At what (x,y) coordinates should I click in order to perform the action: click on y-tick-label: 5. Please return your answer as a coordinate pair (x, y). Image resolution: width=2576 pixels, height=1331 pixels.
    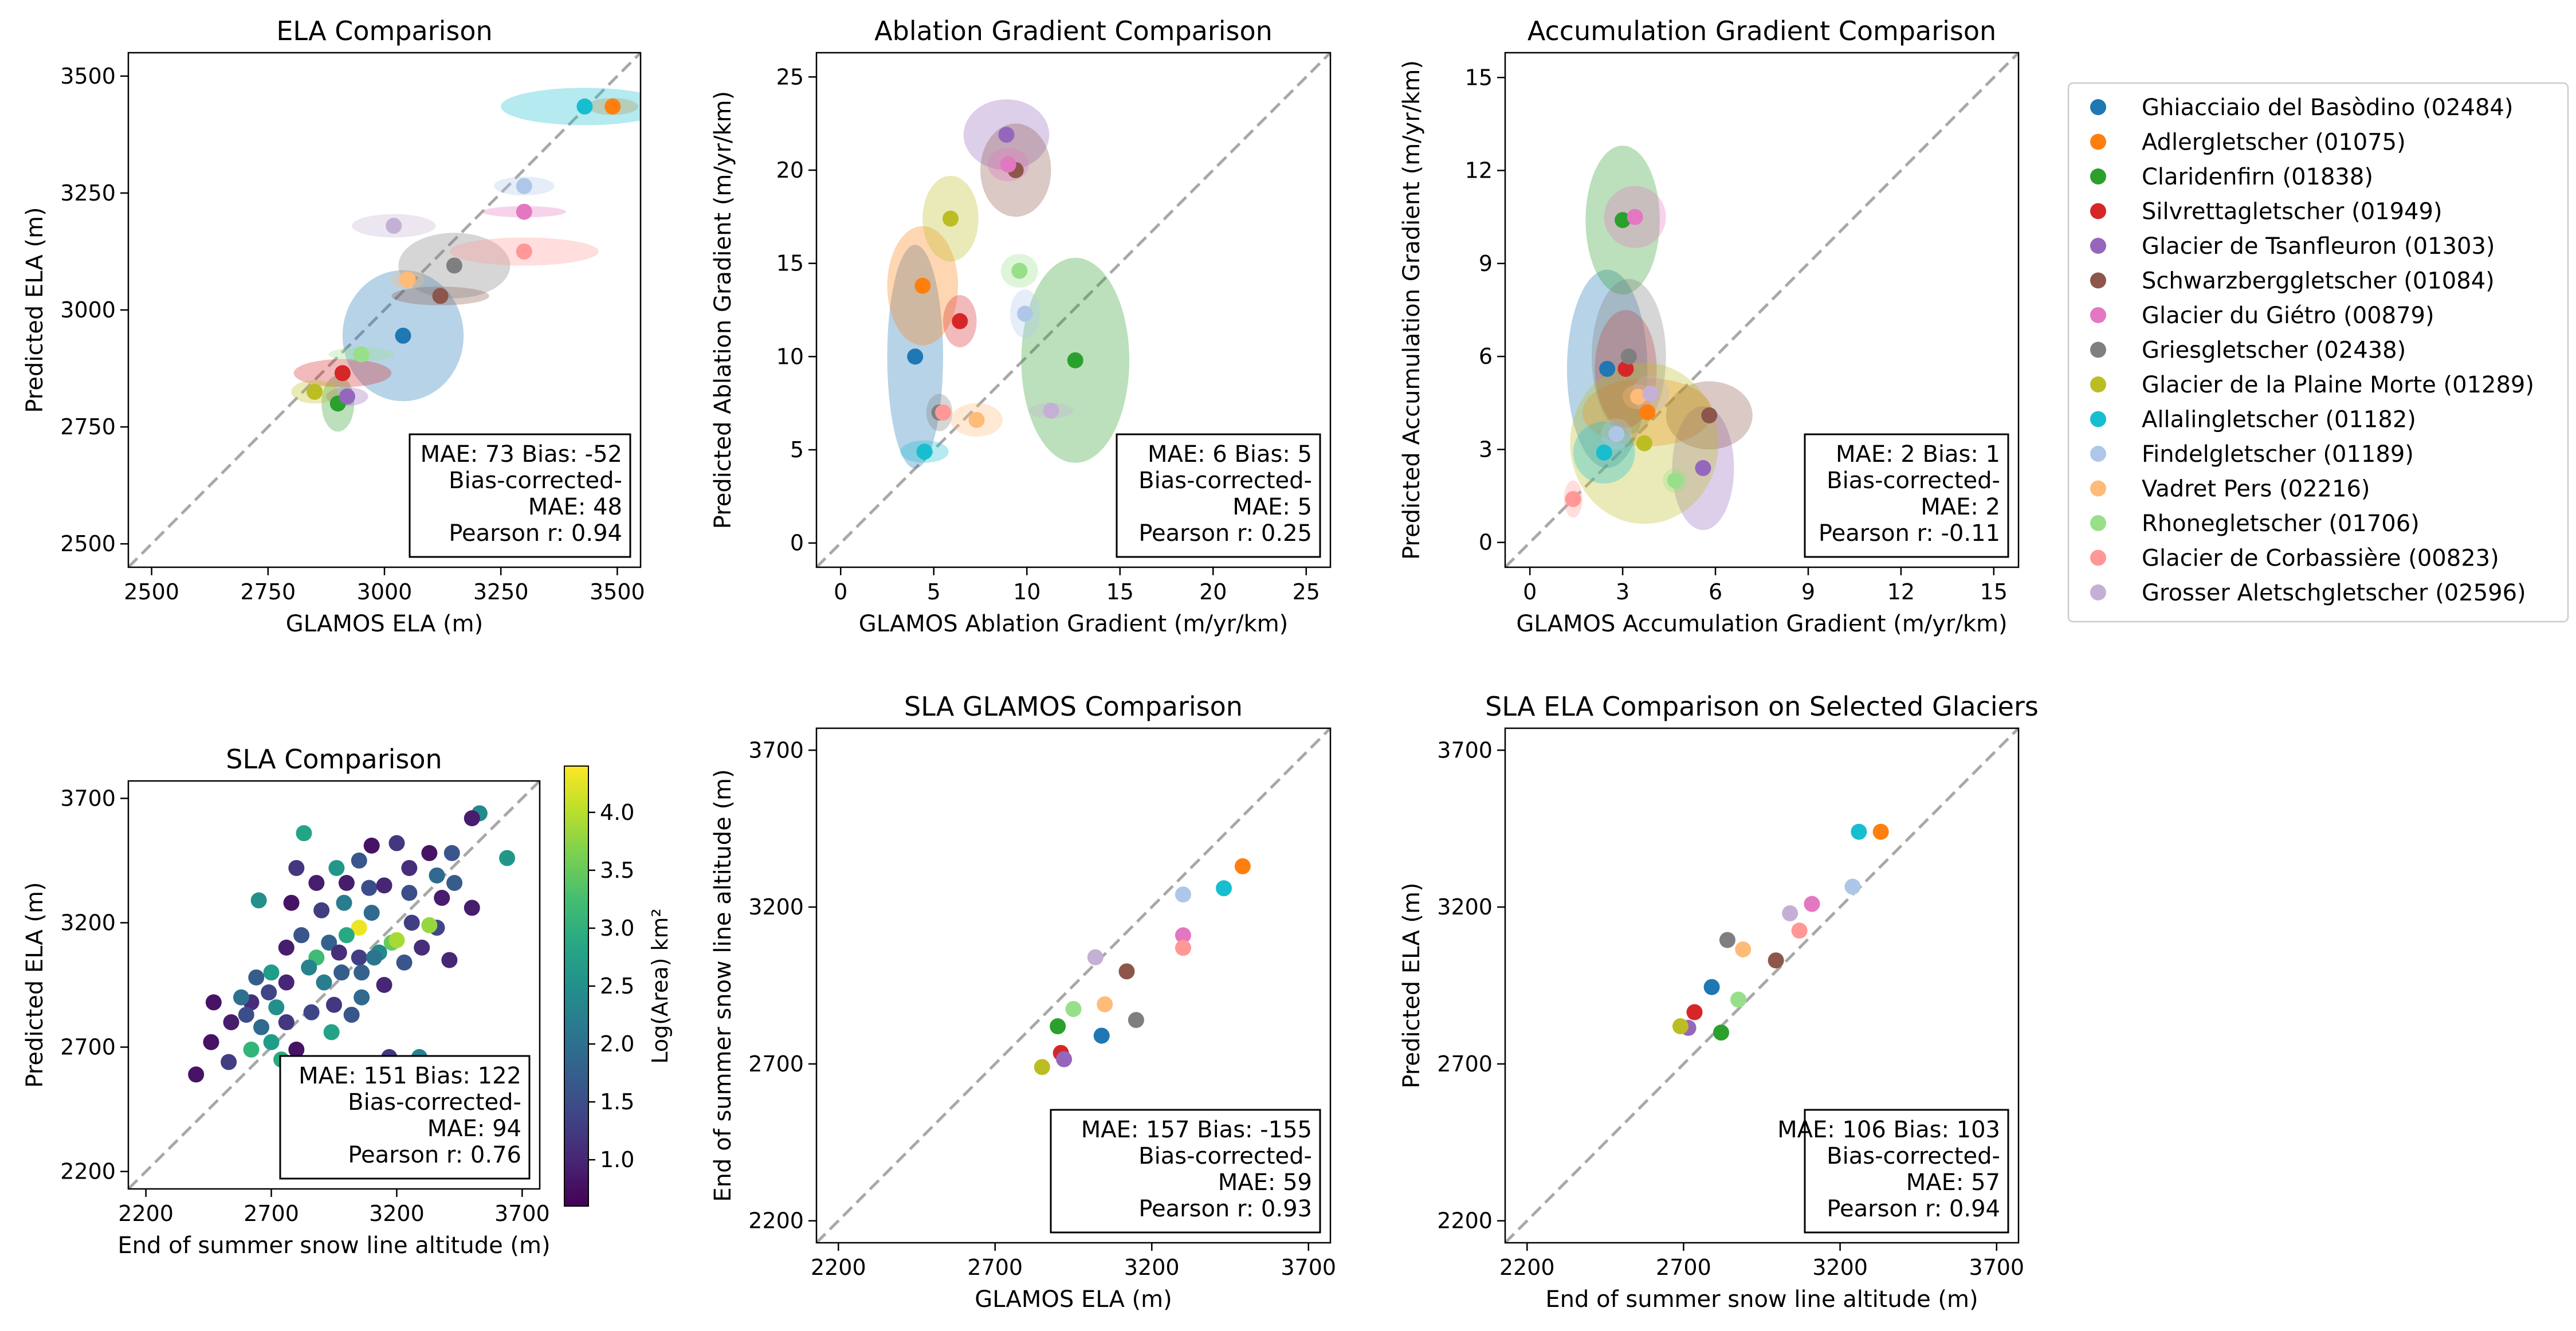
    Looking at the image, I should click on (797, 450).